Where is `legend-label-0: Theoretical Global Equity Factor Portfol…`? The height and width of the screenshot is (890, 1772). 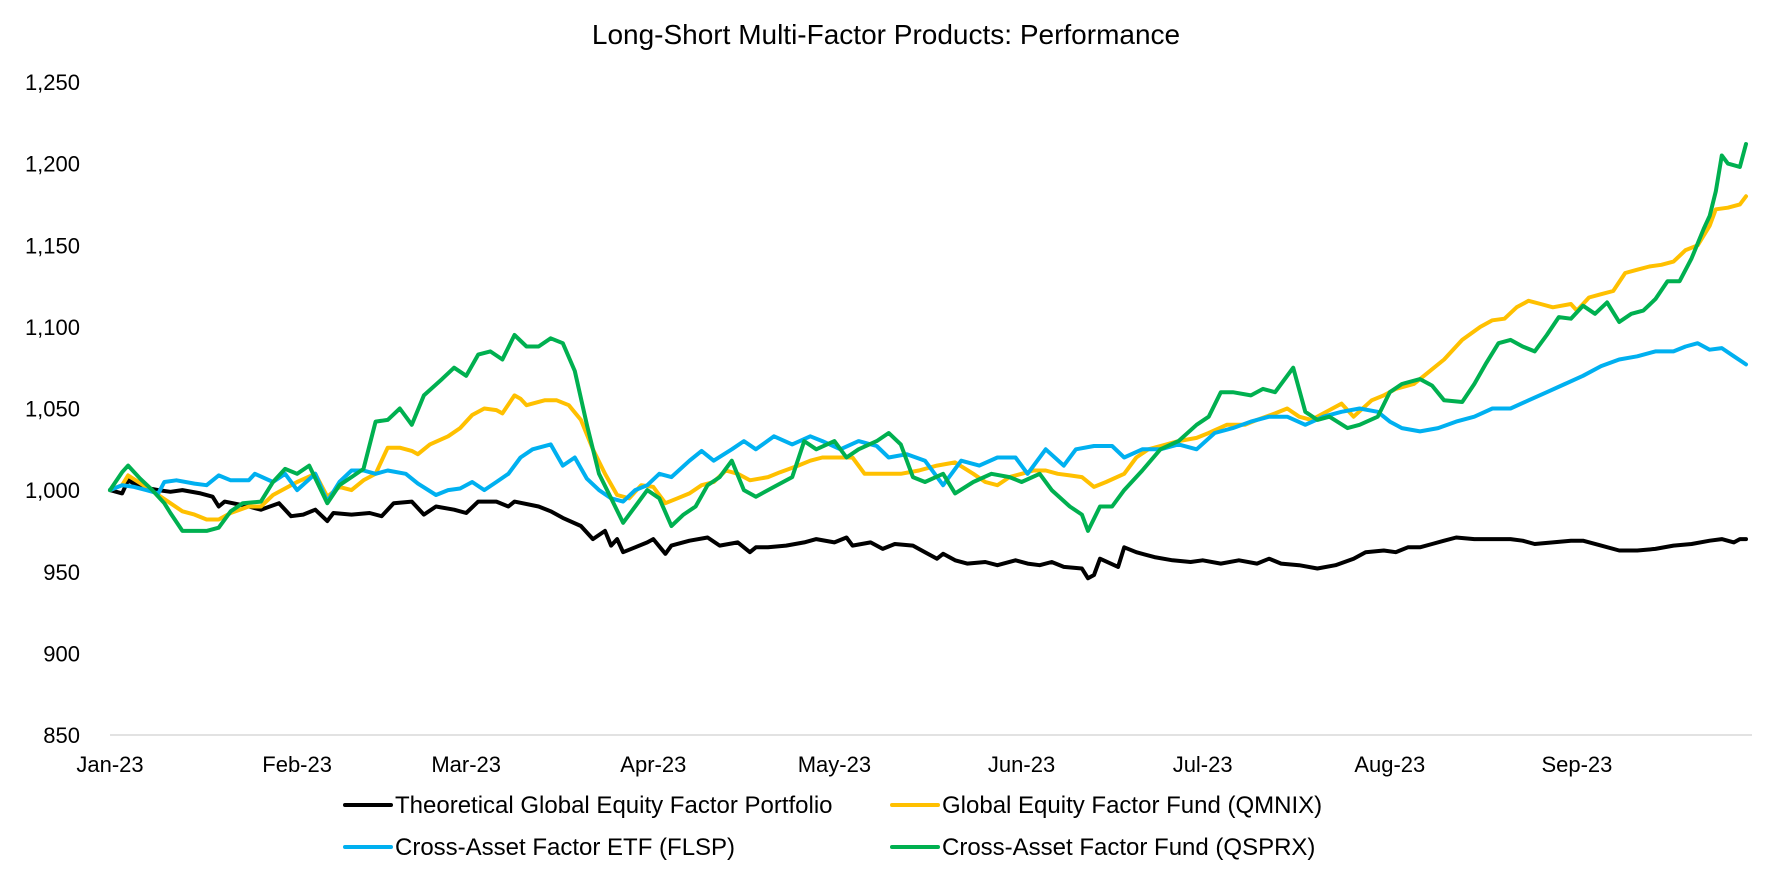
legend-label-0: Theoretical Global Equity Factor Portfol… is located at coordinates (614, 805).